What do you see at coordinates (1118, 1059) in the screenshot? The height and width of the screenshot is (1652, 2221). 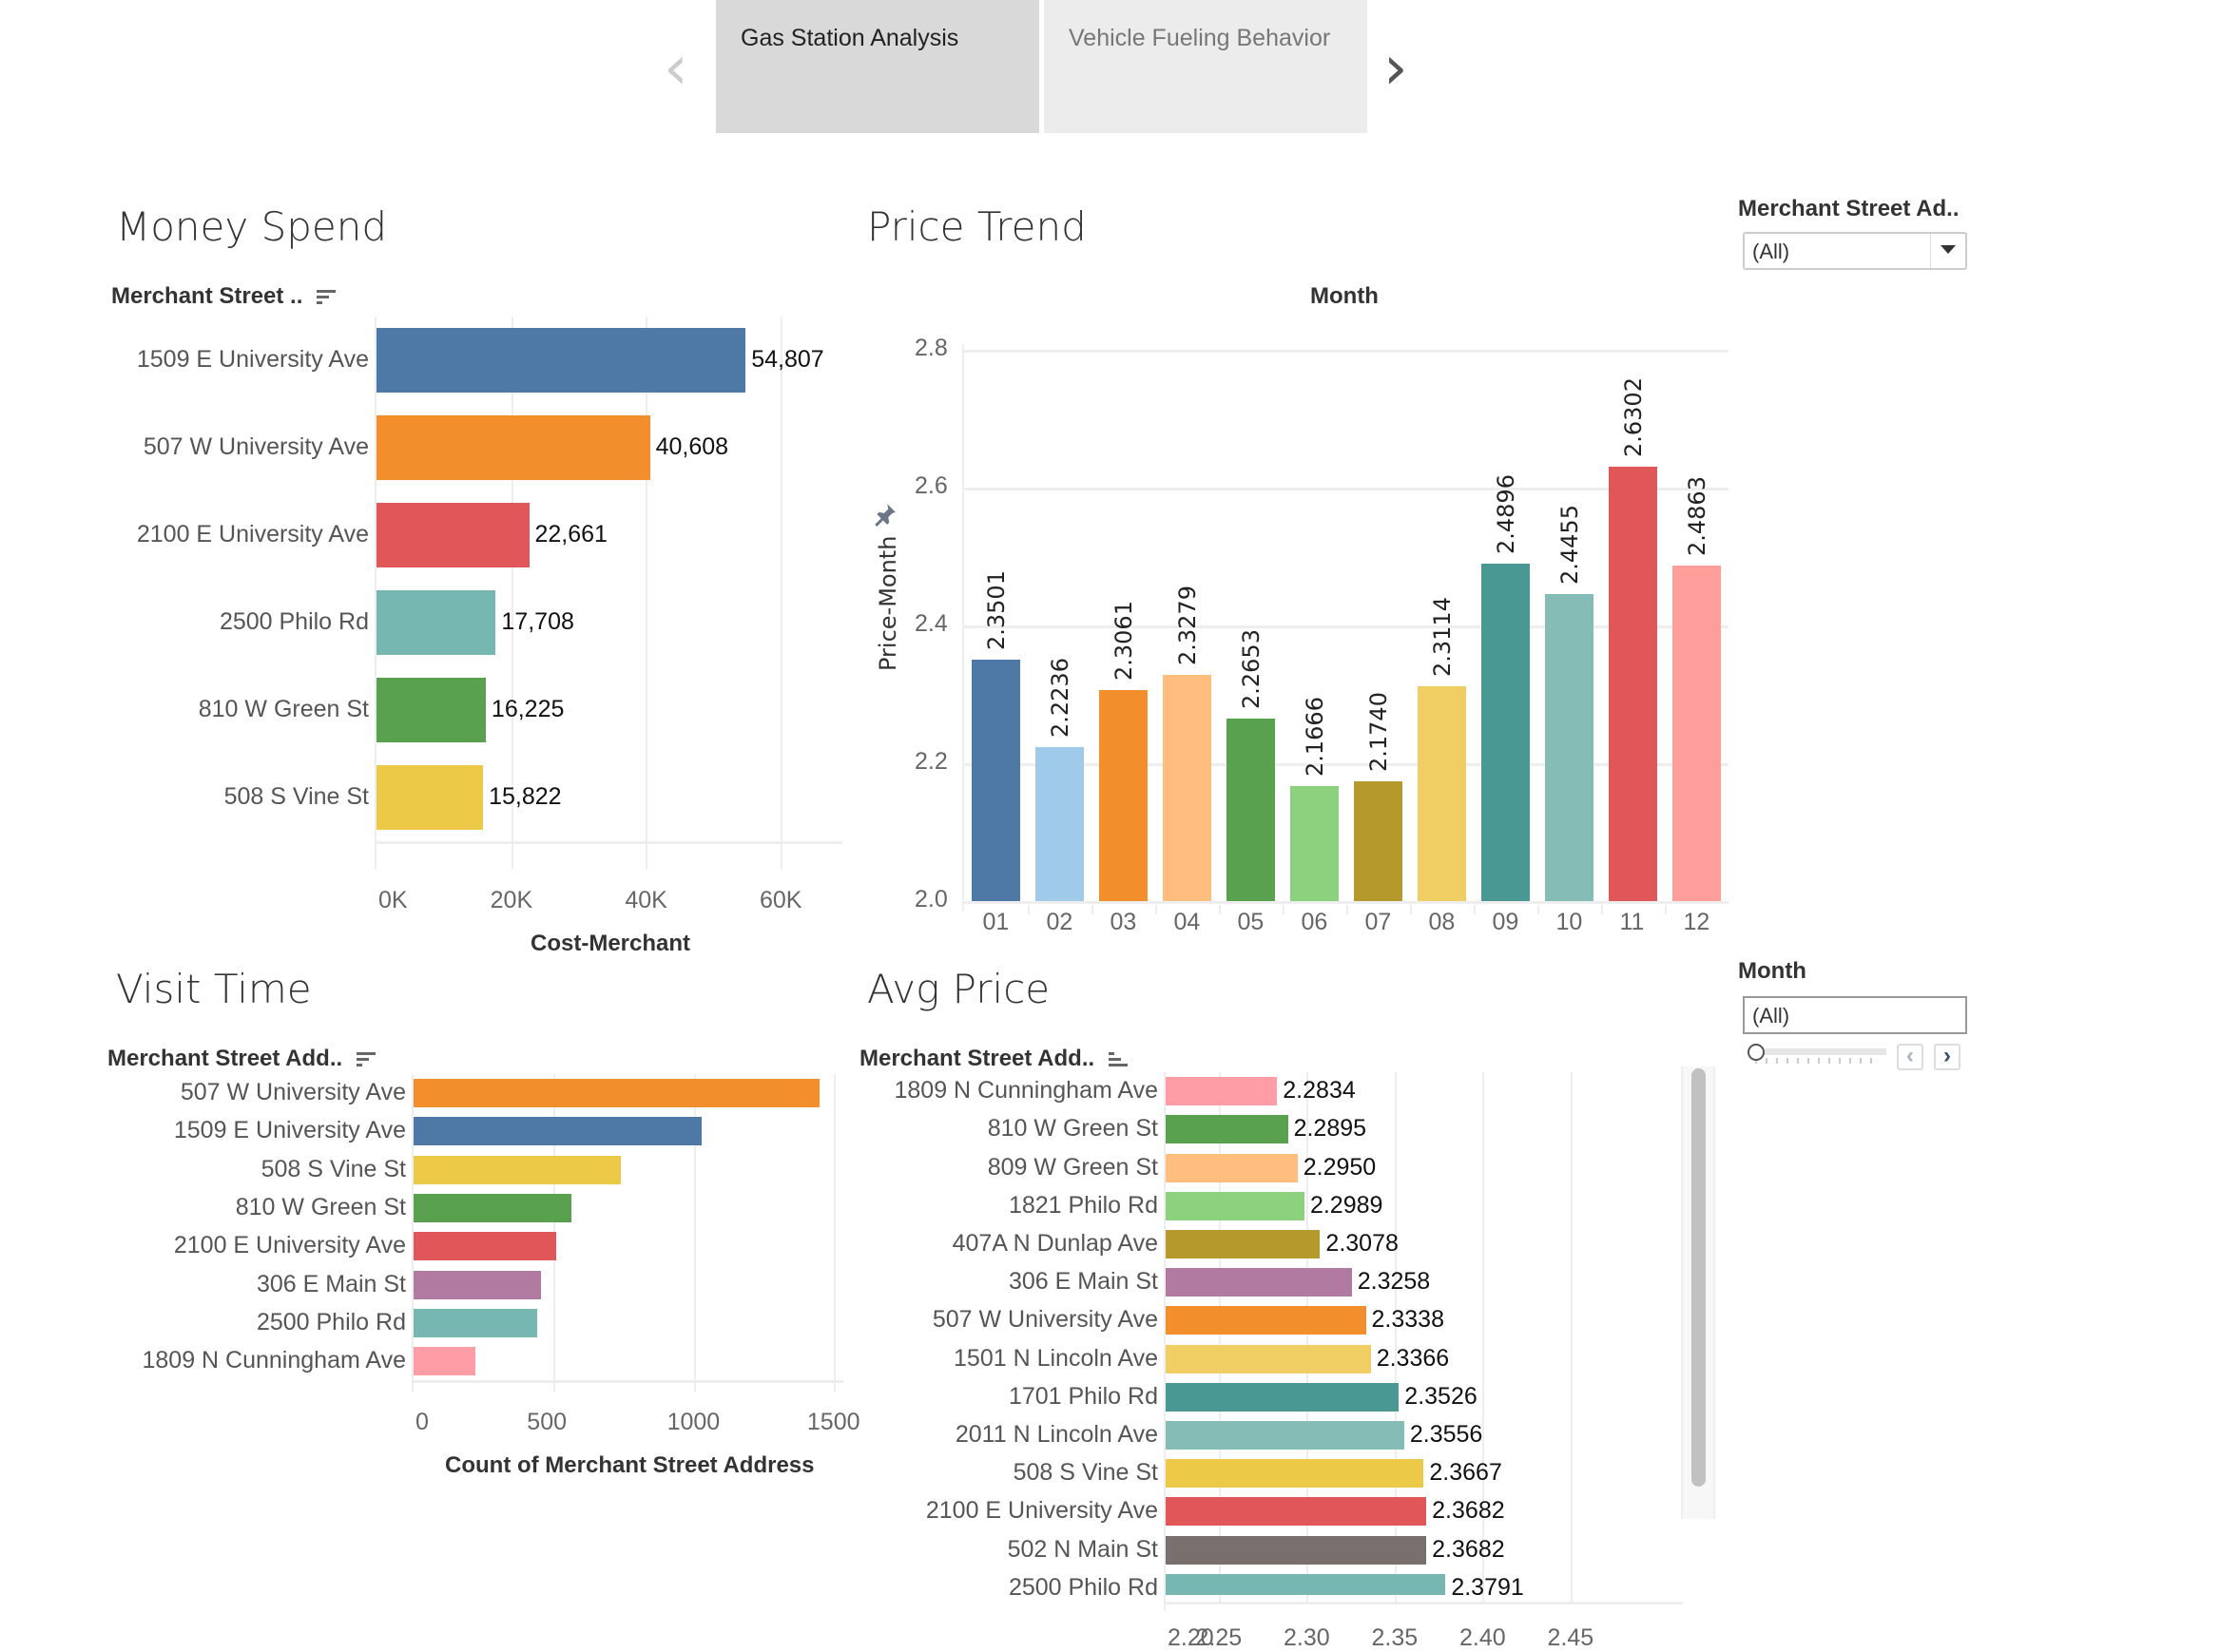 I see `sort-ascending-icon` at bounding box center [1118, 1059].